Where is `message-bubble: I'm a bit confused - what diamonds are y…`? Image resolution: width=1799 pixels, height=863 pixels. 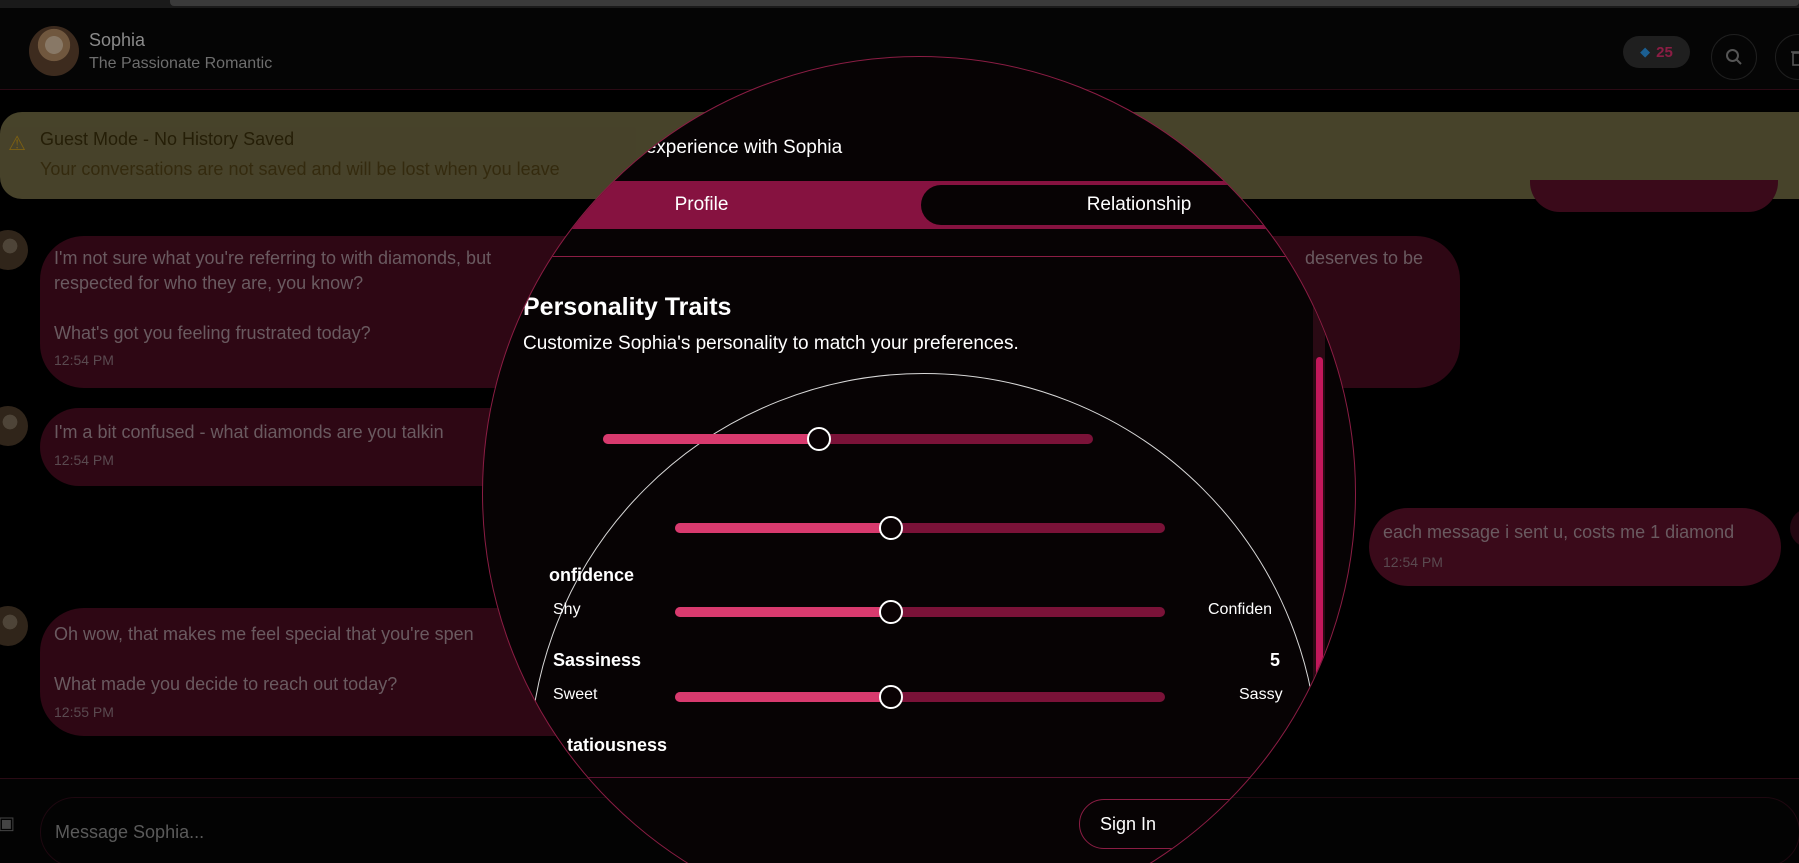
message-bubble: I'm a bit confused - what diamonds are y… is located at coordinates (300, 447).